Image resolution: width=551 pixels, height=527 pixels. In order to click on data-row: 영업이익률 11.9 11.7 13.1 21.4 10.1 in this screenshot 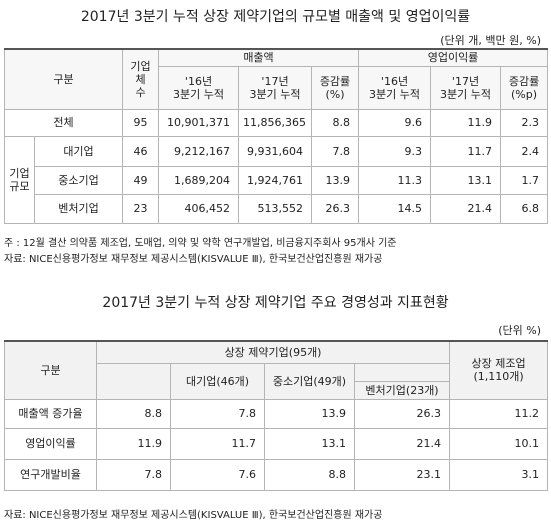, I will do `click(276, 443)`.